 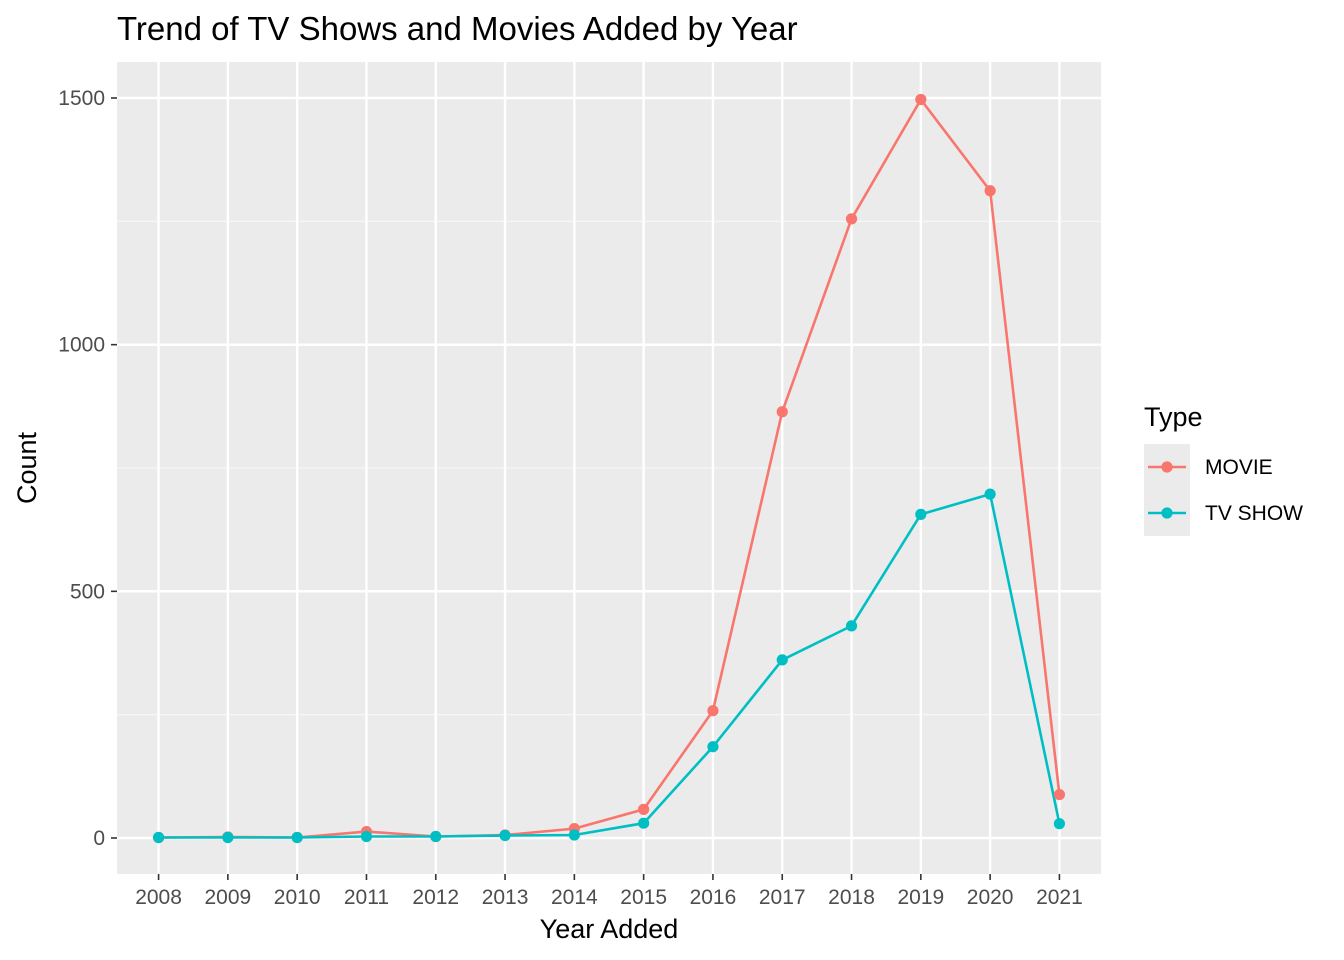 I want to click on x-tick-label: 2021, so click(x=1059, y=897).